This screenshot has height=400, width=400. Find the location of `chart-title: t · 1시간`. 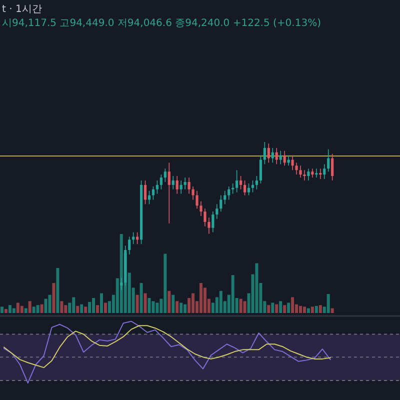

chart-title: t · 1시간 is located at coordinates (22, 9).